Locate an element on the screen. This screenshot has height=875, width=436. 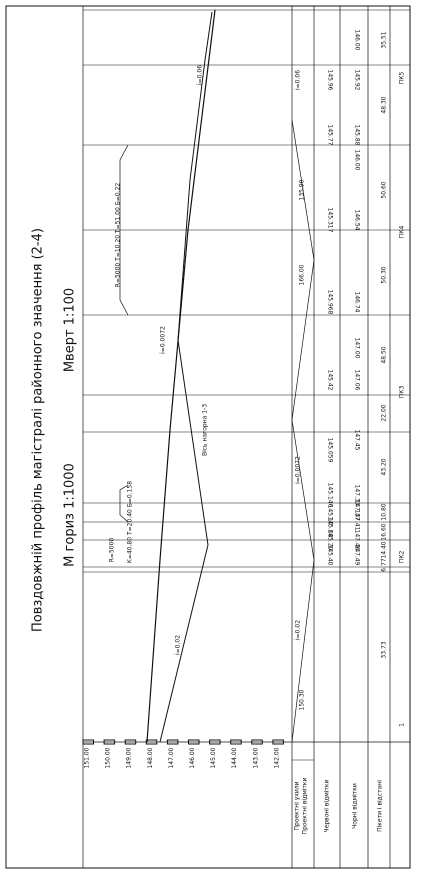
ground-mark: 146.54 is located at coordinates (357, 220).